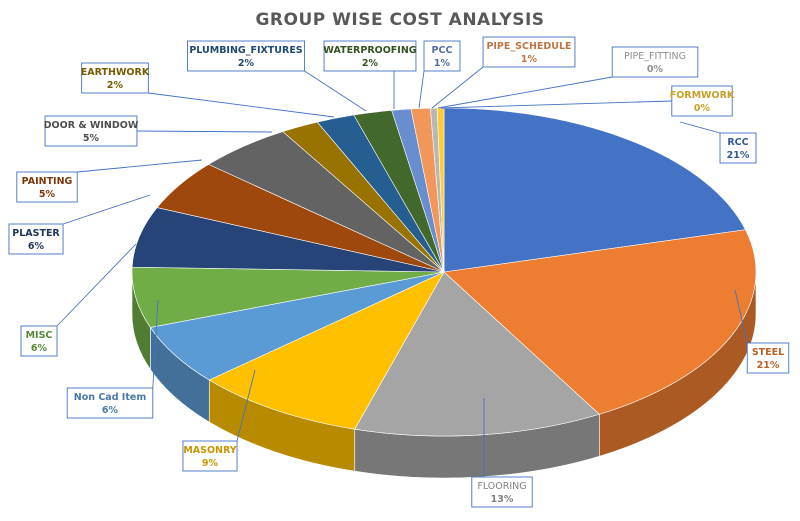  I want to click on callout-box-formwork, so click(702, 101).